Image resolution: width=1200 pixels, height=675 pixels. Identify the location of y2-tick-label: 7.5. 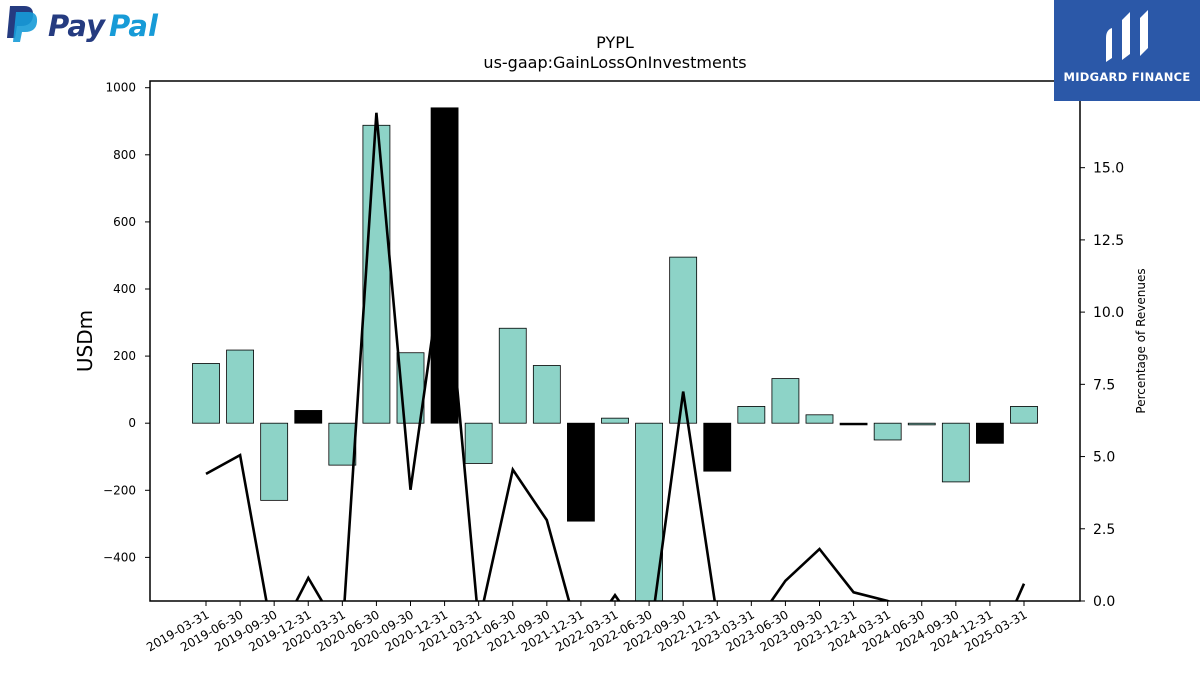
(1104, 385).